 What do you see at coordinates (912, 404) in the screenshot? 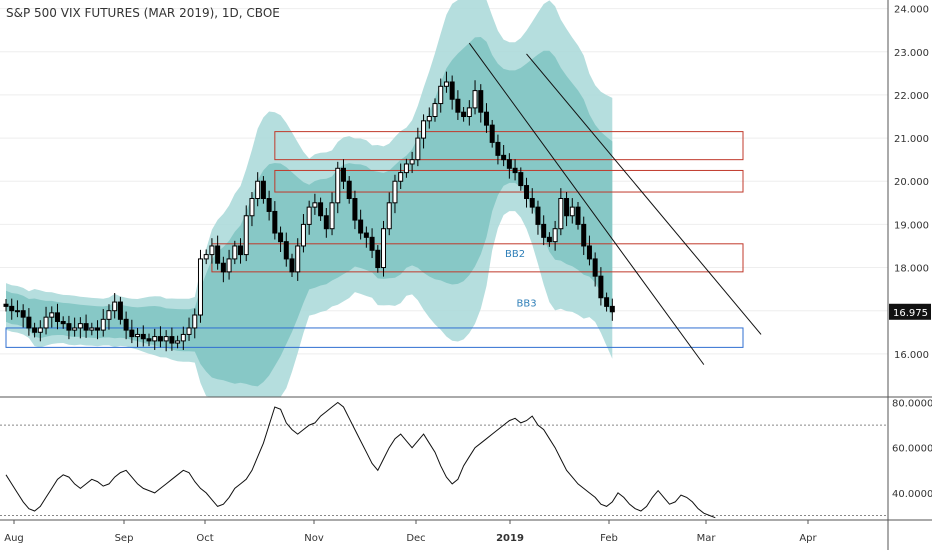
I see `osc-tick-0: 80.0000` at bounding box center [912, 404].